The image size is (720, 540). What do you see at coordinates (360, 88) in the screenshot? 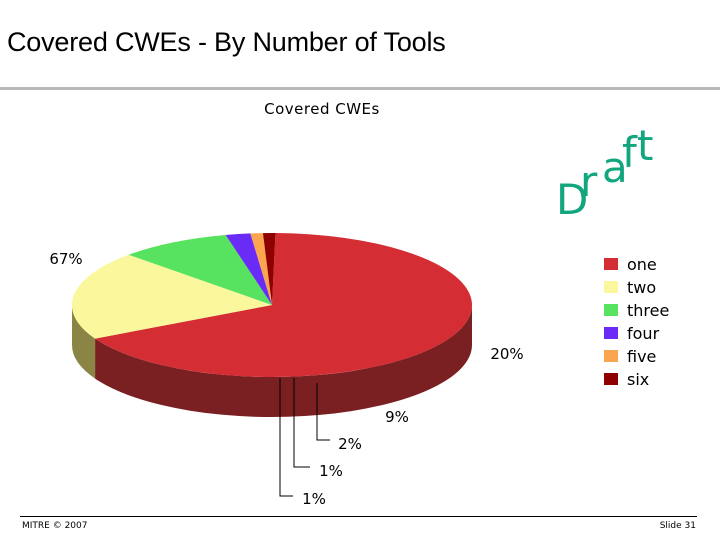
I see `title-divider` at bounding box center [360, 88].